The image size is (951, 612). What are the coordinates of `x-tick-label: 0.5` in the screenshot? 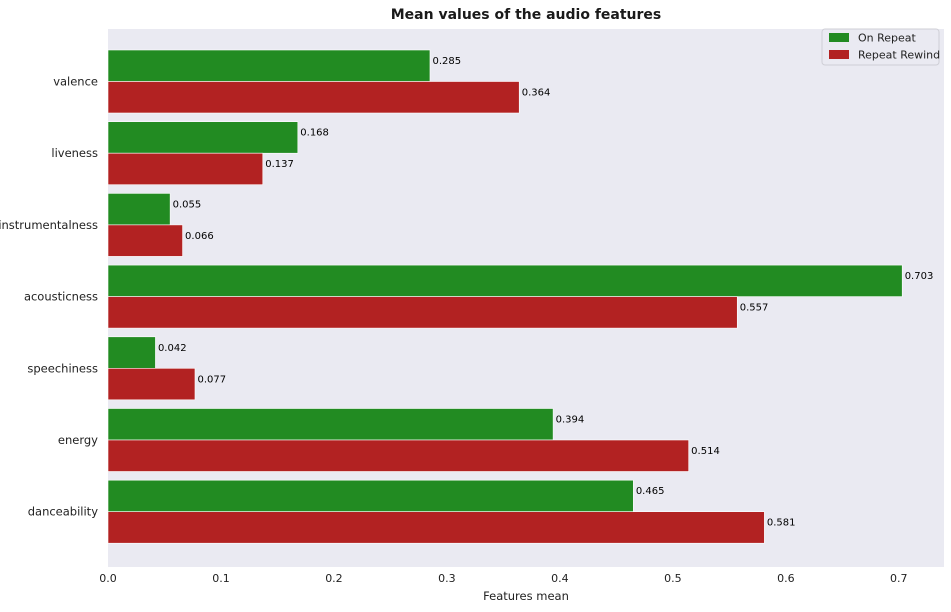 It's located at (673, 578).